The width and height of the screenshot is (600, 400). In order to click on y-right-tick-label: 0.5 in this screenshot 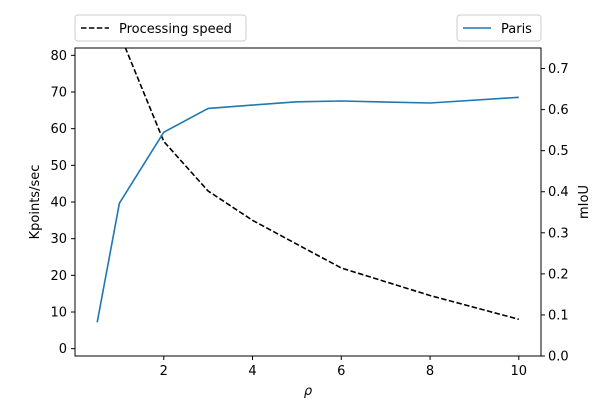, I will do `click(558, 151)`.